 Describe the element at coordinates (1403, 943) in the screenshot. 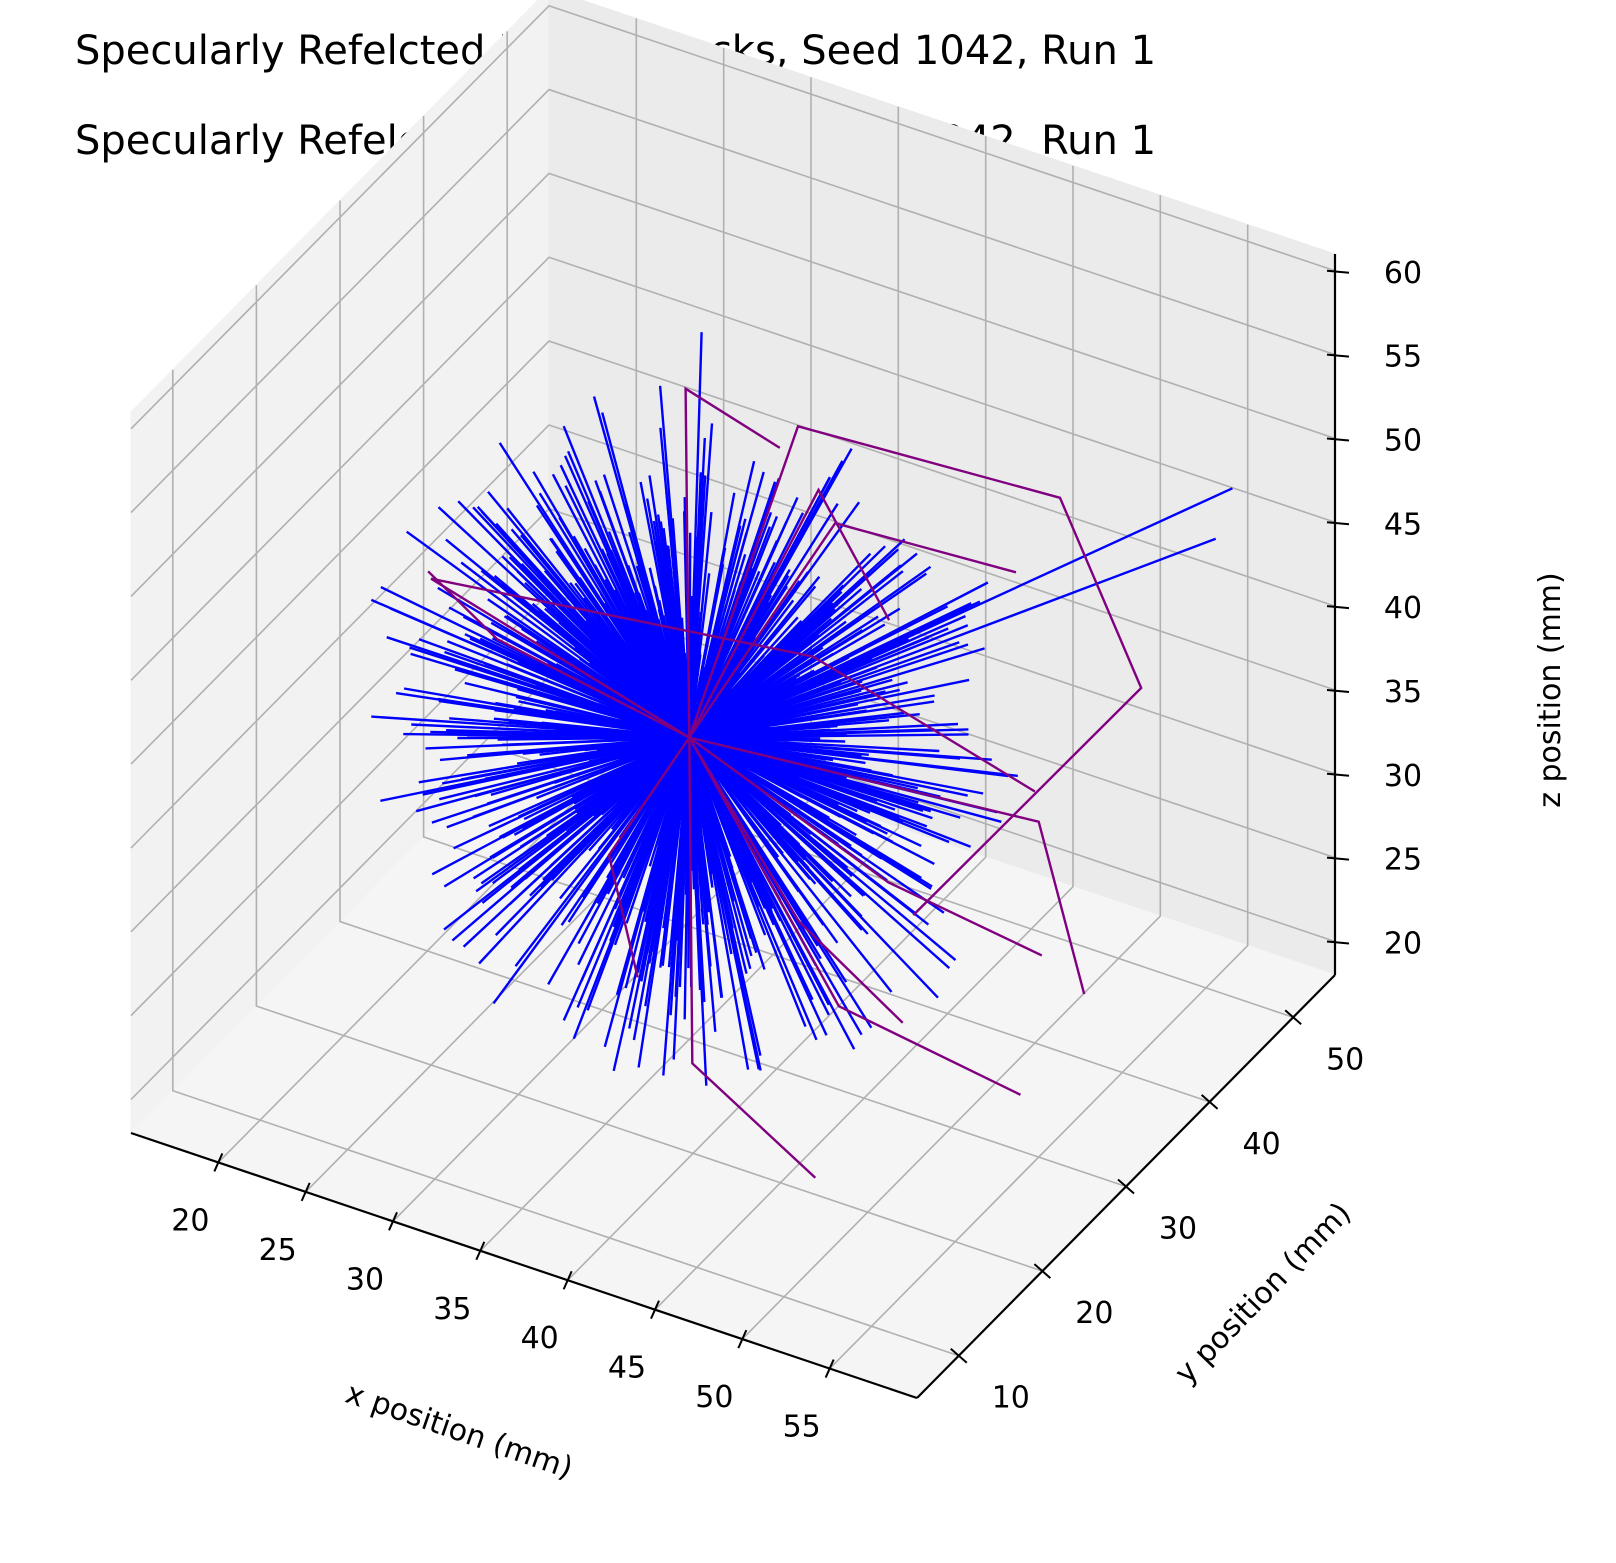

I see `z-tick-label: 20` at that location.